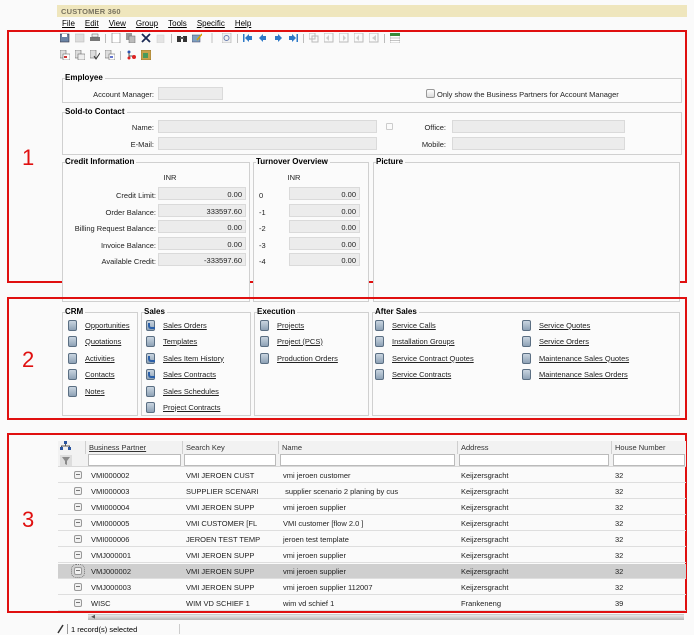  Describe the element at coordinates (328, 37) in the screenshot. I see `group-prev-icon` at that location.